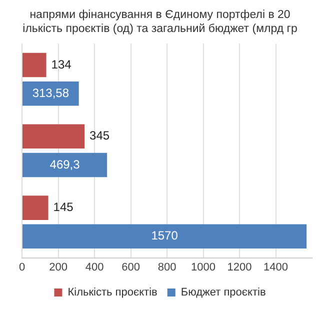 This screenshot has height=320, width=328. I want to click on x-tick-label: 200, so click(58, 267).